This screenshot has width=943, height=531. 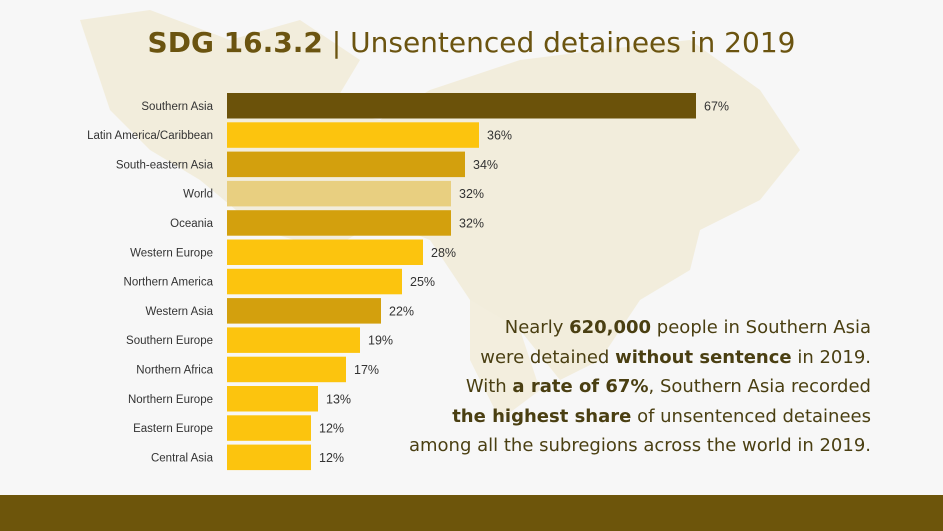 What do you see at coordinates (489, 386) in the screenshot?
I see `callout-text-span: With` at bounding box center [489, 386].